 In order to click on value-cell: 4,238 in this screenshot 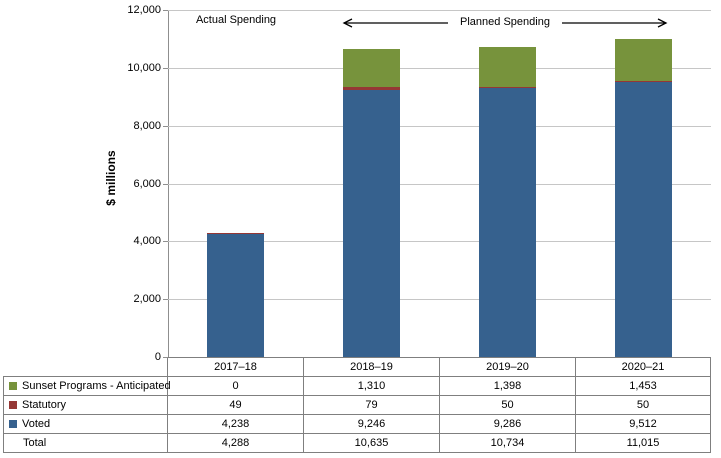, I will do `click(236, 424)`.